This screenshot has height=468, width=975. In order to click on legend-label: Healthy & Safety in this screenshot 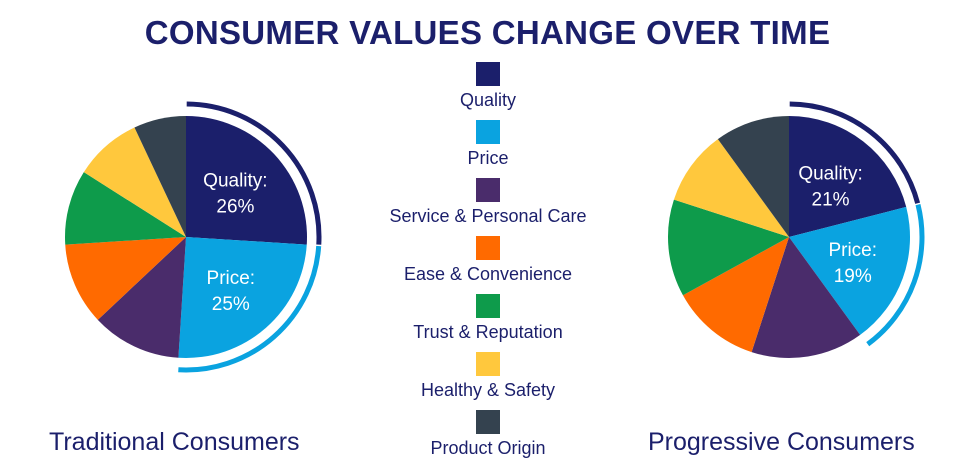, I will do `click(488, 390)`.